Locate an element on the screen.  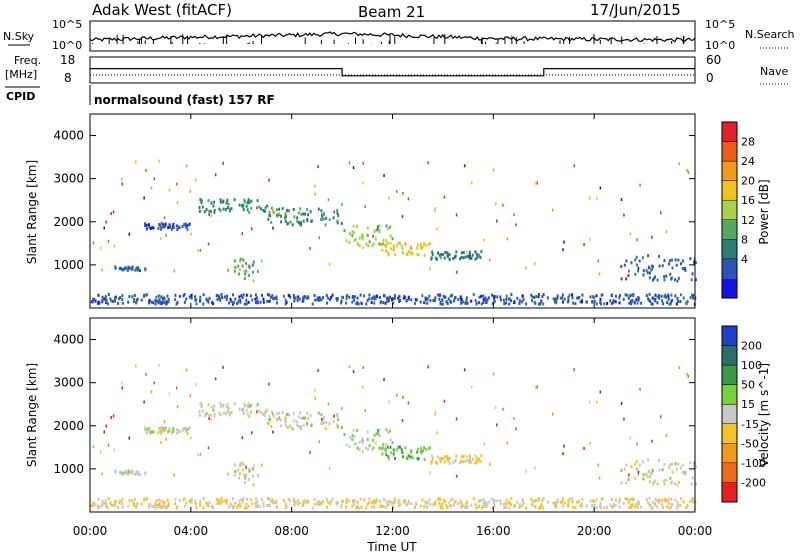
y-tick-label: 4000 is located at coordinates (68, 340).